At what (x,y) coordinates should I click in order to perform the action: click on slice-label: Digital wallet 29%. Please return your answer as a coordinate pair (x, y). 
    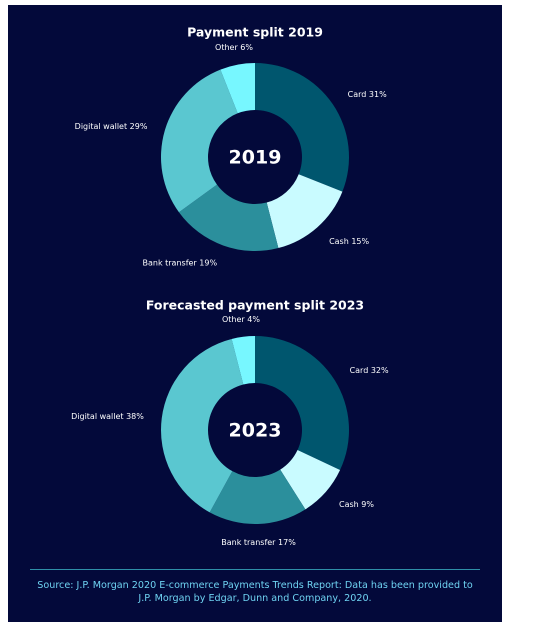
    Looking at the image, I should click on (111, 125).